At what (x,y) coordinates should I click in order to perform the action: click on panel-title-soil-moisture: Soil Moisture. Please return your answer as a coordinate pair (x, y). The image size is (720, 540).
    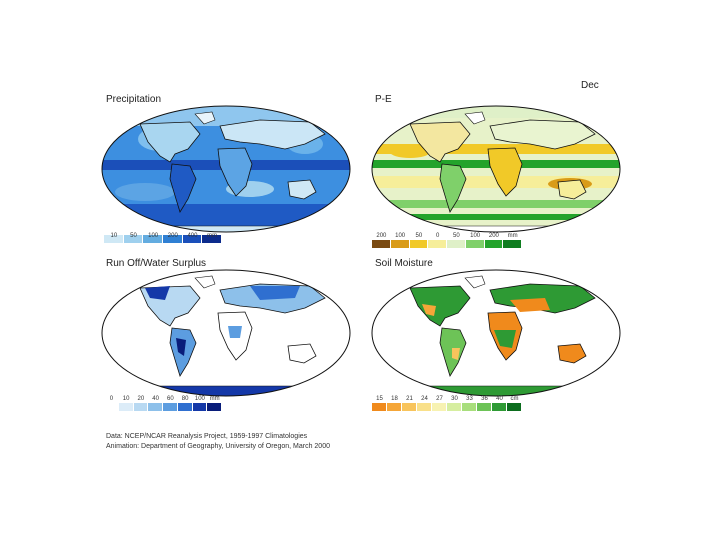
    Looking at the image, I should click on (404, 263).